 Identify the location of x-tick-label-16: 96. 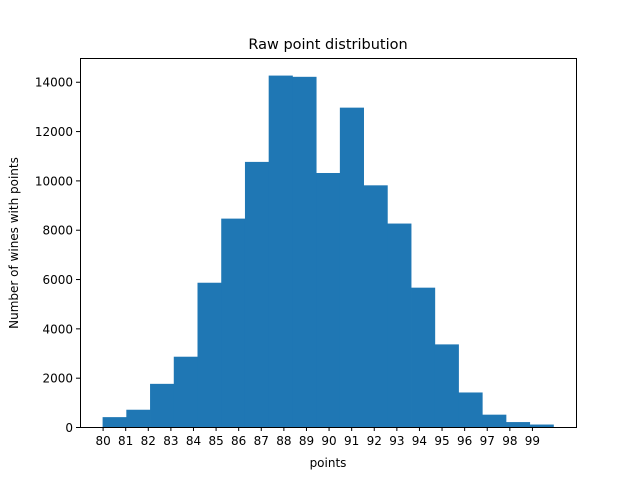
(464, 441).